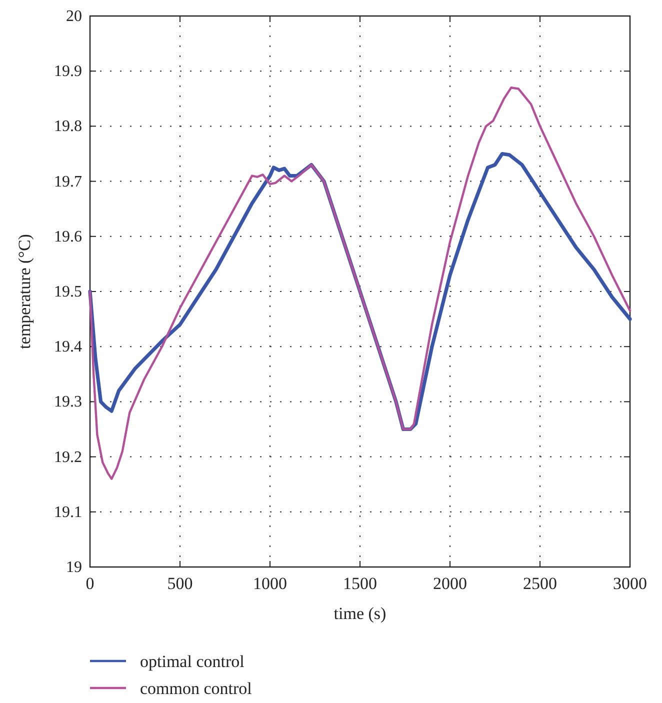 The width and height of the screenshot is (662, 703). Describe the element at coordinates (90, 583) in the screenshot. I see `x-tick-label: 0` at that location.